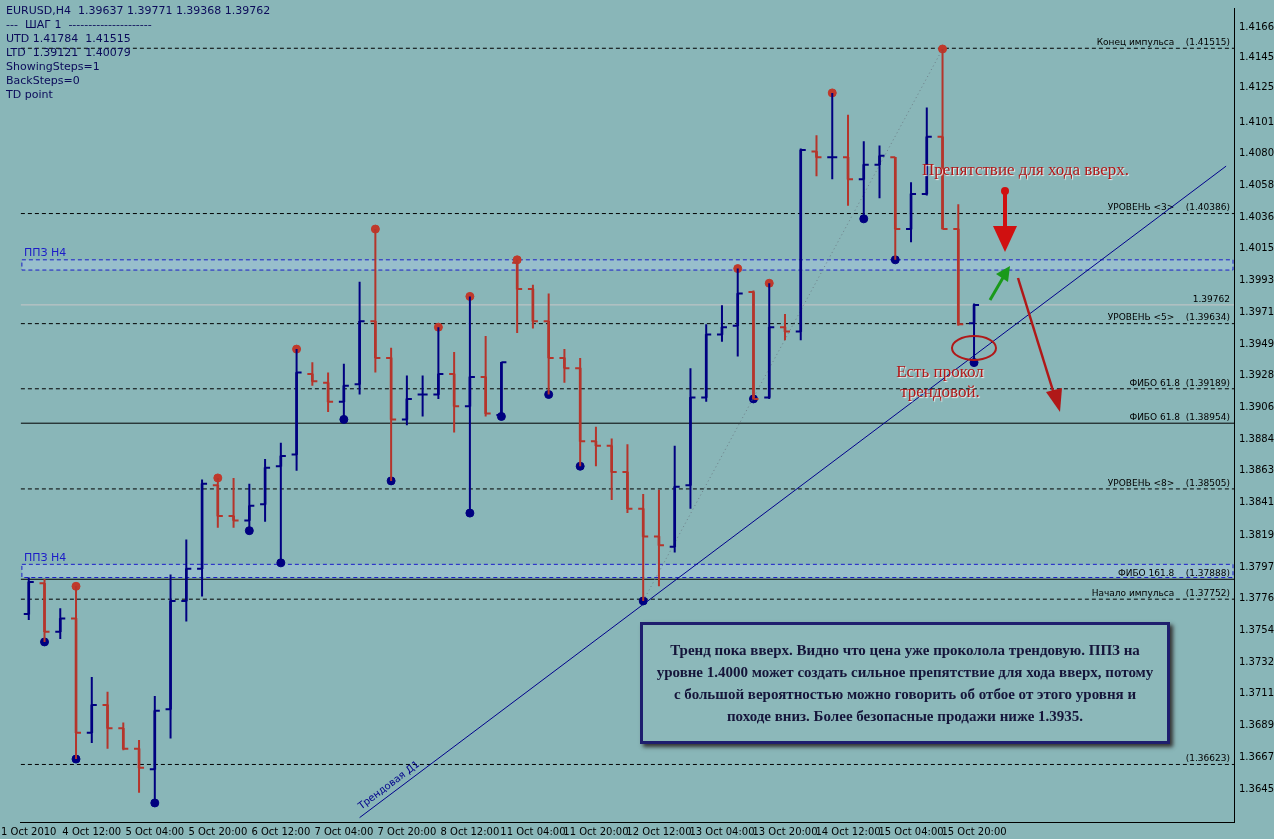 The image size is (1274, 839). Describe the element at coordinates (659, 831) in the screenshot. I see `x-tick-label: 12 Oct 12:00` at that location.